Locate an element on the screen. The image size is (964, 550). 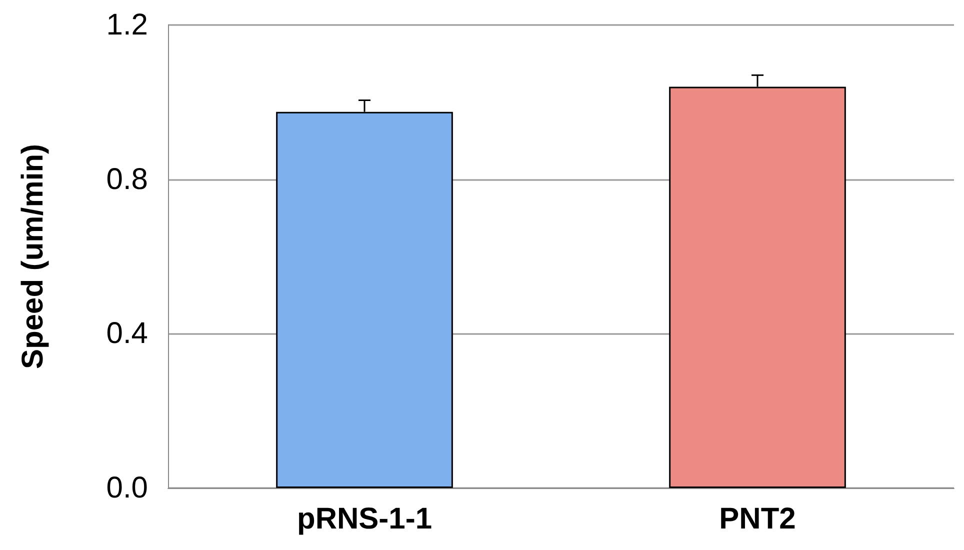
y-tick-label: 0.4 is located at coordinates (127, 333).